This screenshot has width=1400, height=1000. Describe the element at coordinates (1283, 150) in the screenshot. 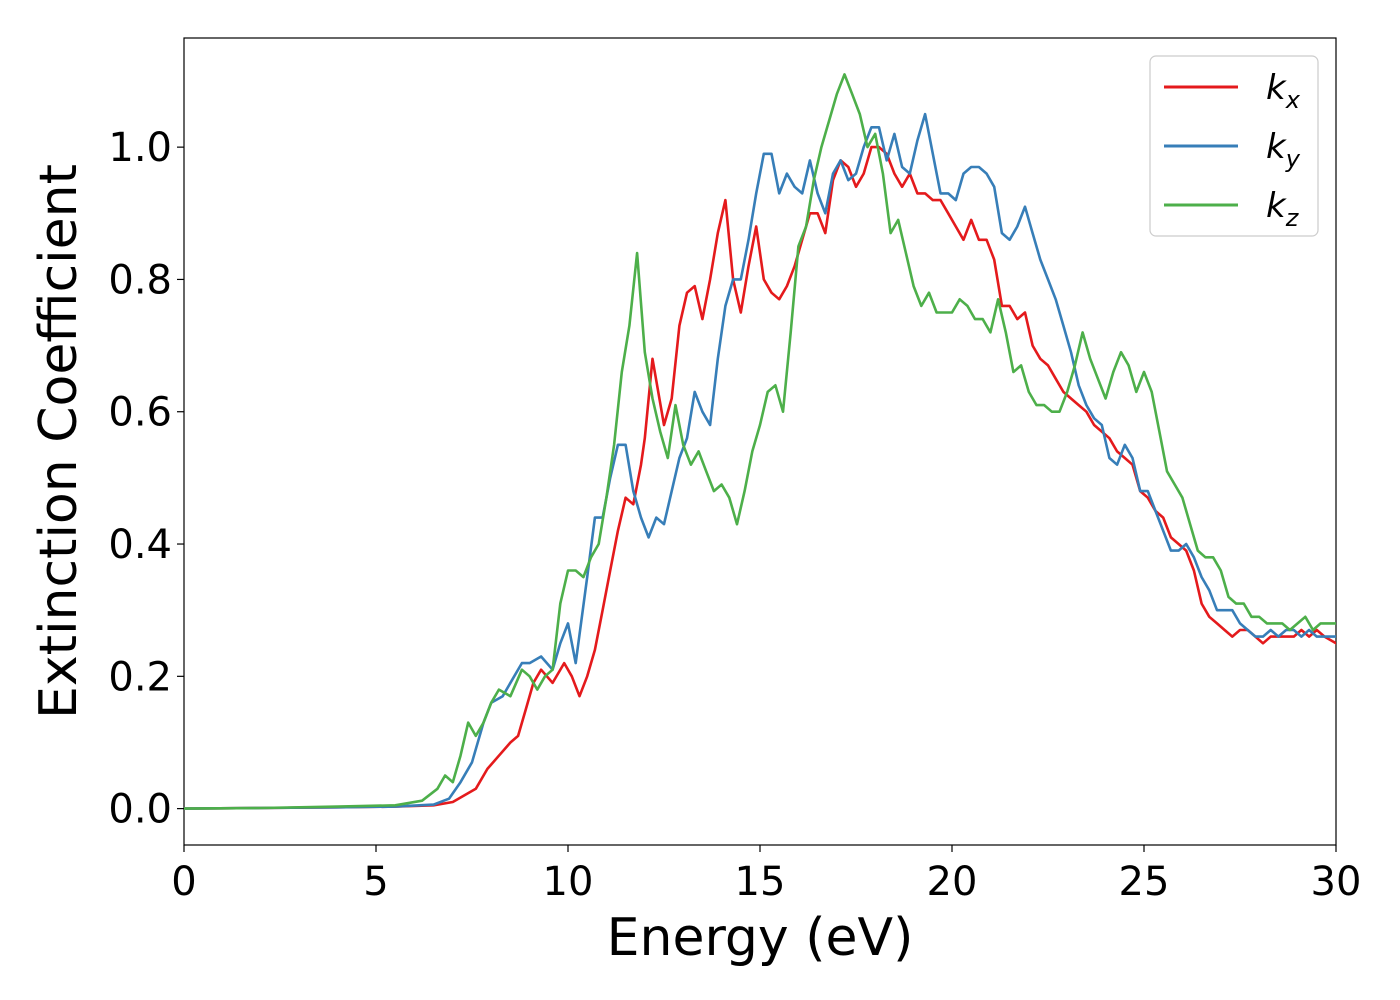

I see `legend-label-y: ky` at that location.